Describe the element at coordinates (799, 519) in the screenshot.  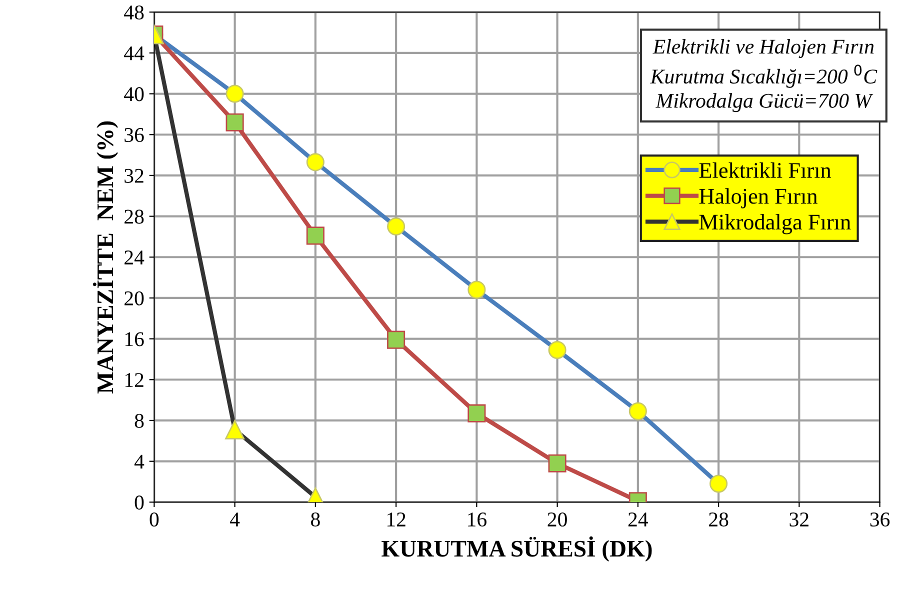
I see `x-tick-label: 32` at that location.